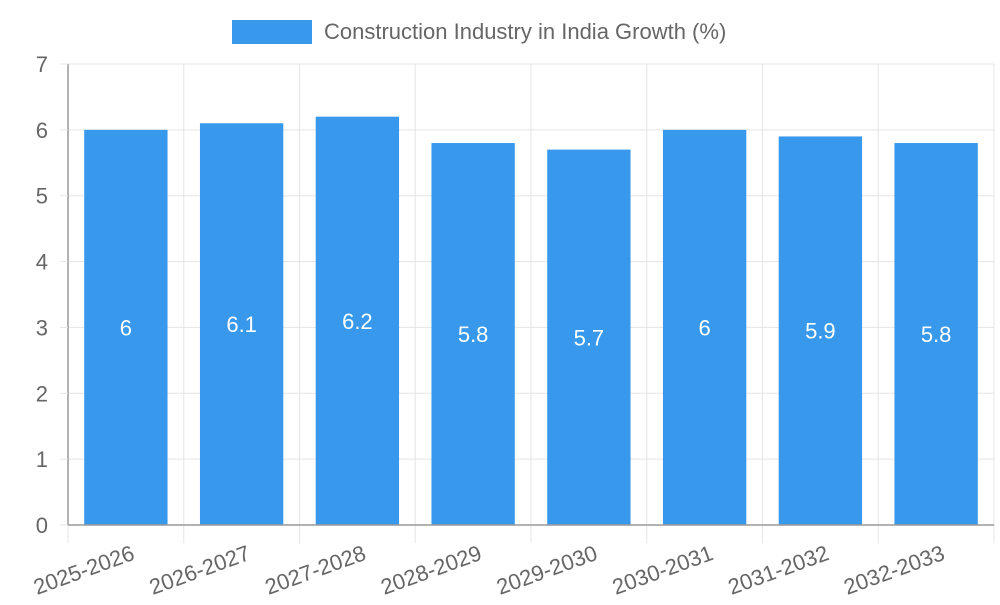 The image size is (1000, 605). What do you see at coordinates (536, 329) in the screenshot?
I see `data-labels: 6 6.1 6.2 5.8 5.7 6 5.9 5.8` at bounding box center [536, 329].